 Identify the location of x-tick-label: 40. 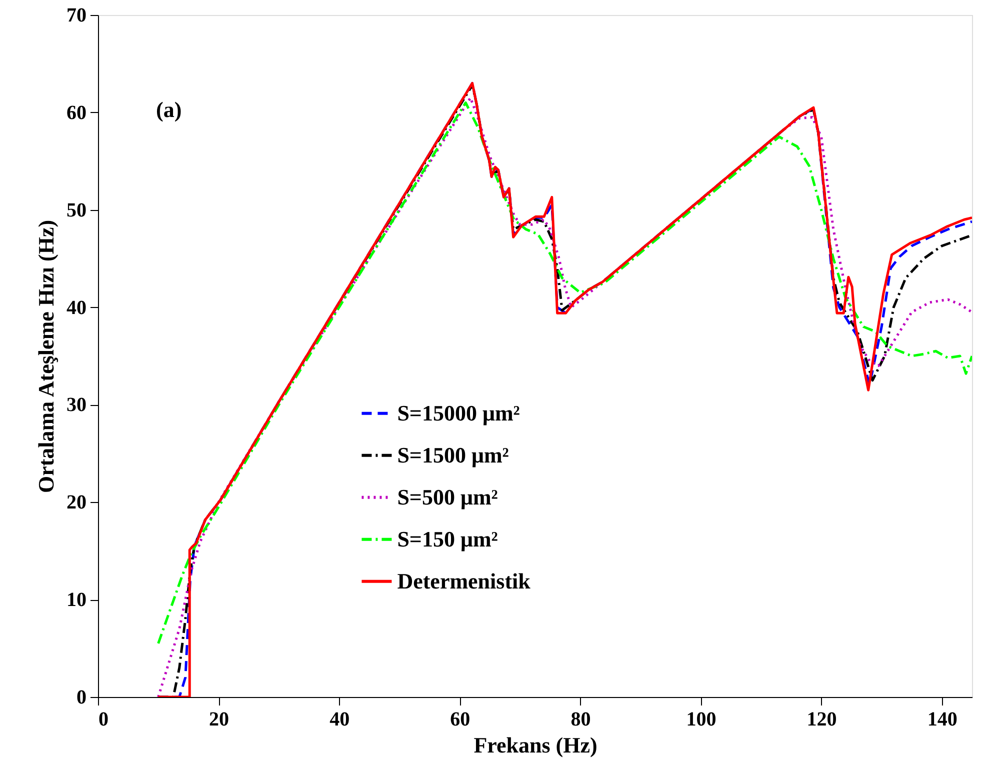
(340, 719).